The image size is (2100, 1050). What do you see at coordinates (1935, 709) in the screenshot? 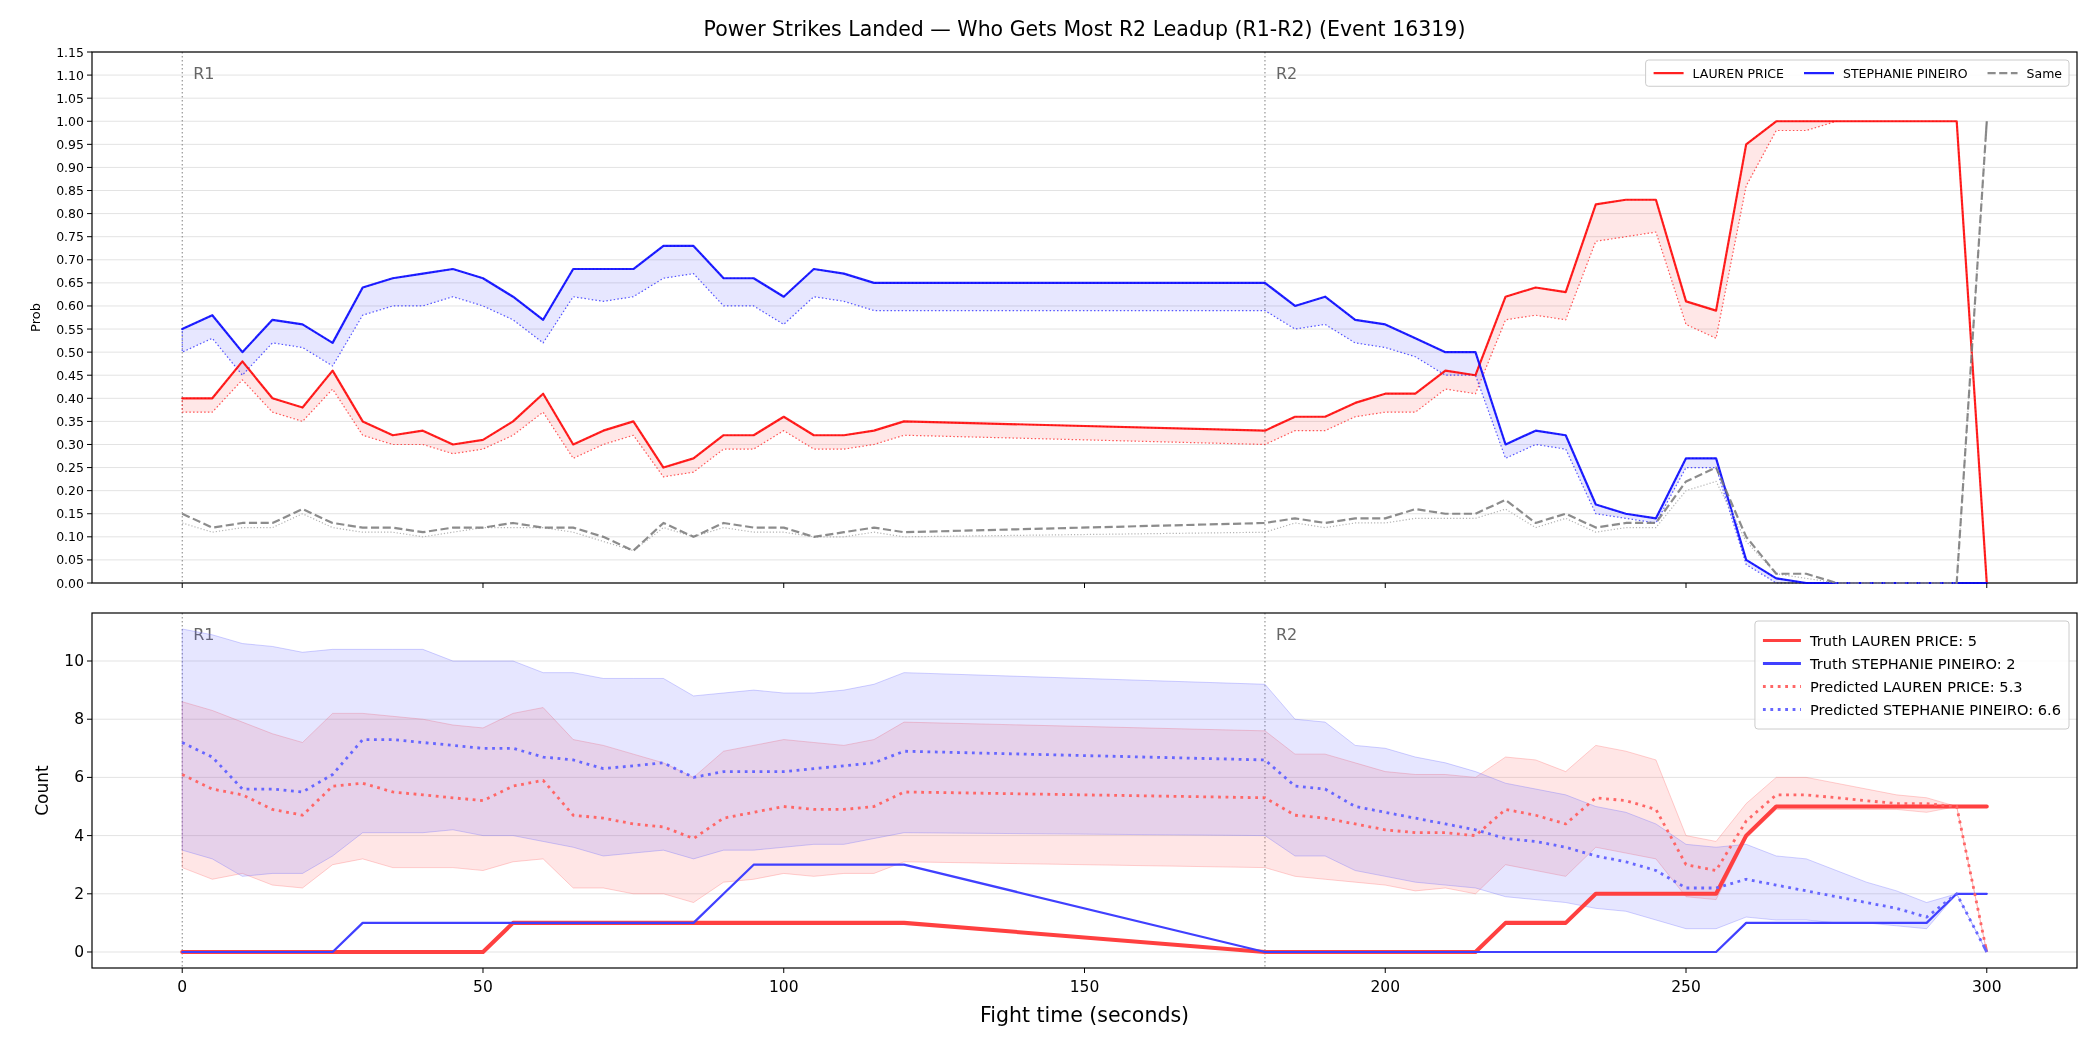
I see `legend-label: Predicted STEPHANIE PINEIRO: 6.6` at bounding box center [1935, 709].